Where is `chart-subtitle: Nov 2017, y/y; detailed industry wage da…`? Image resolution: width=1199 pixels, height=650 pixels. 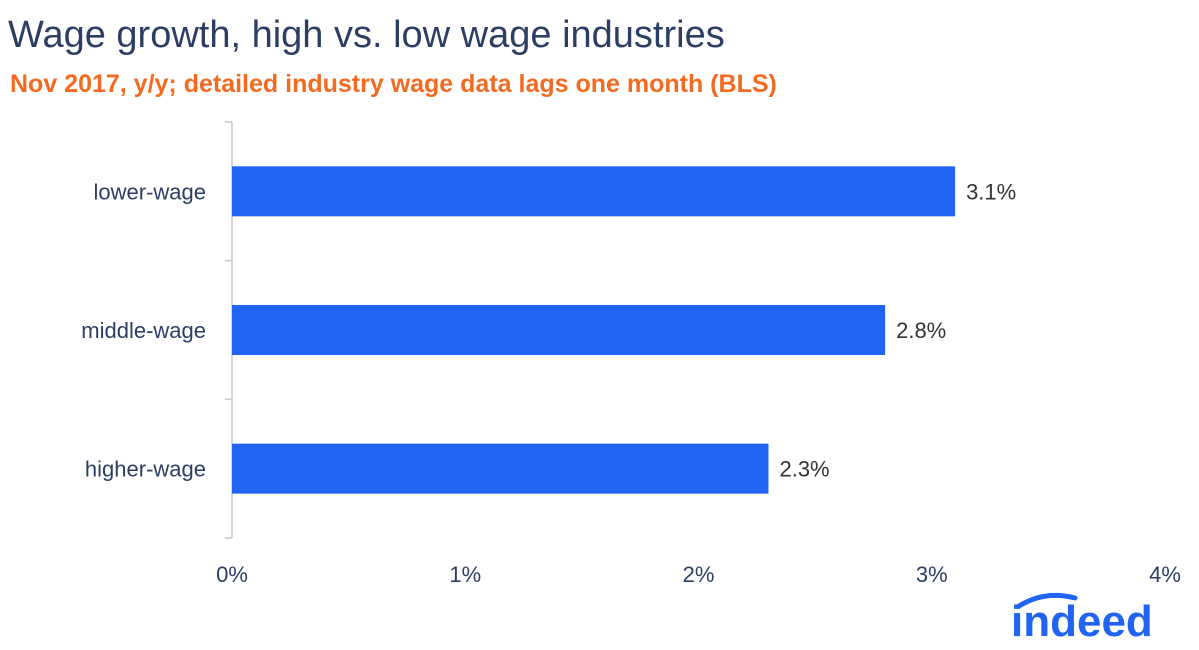
chart-subtitle: Nov 2017, y/y; detailed industry wage da… is located at coordinates (393, 84).